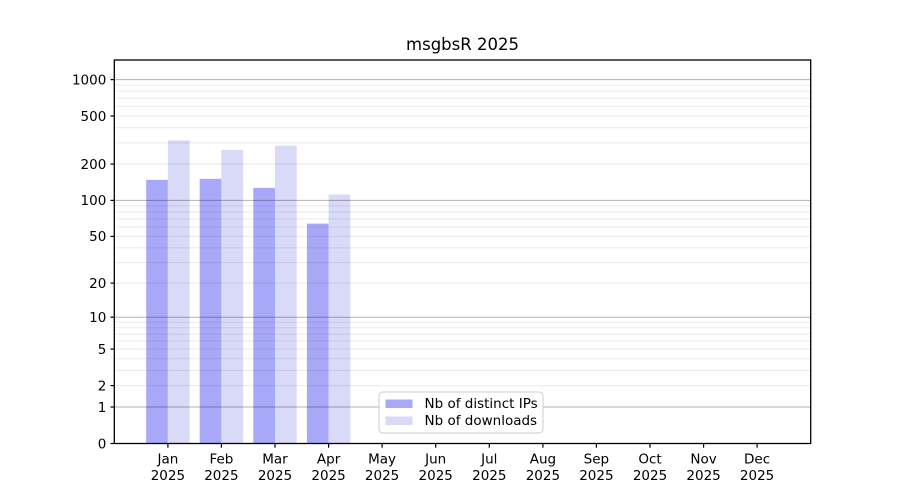  Describe the element at coordinates (89, 80) in the screenshot. I see `y-tick-label: 1000` at that location.